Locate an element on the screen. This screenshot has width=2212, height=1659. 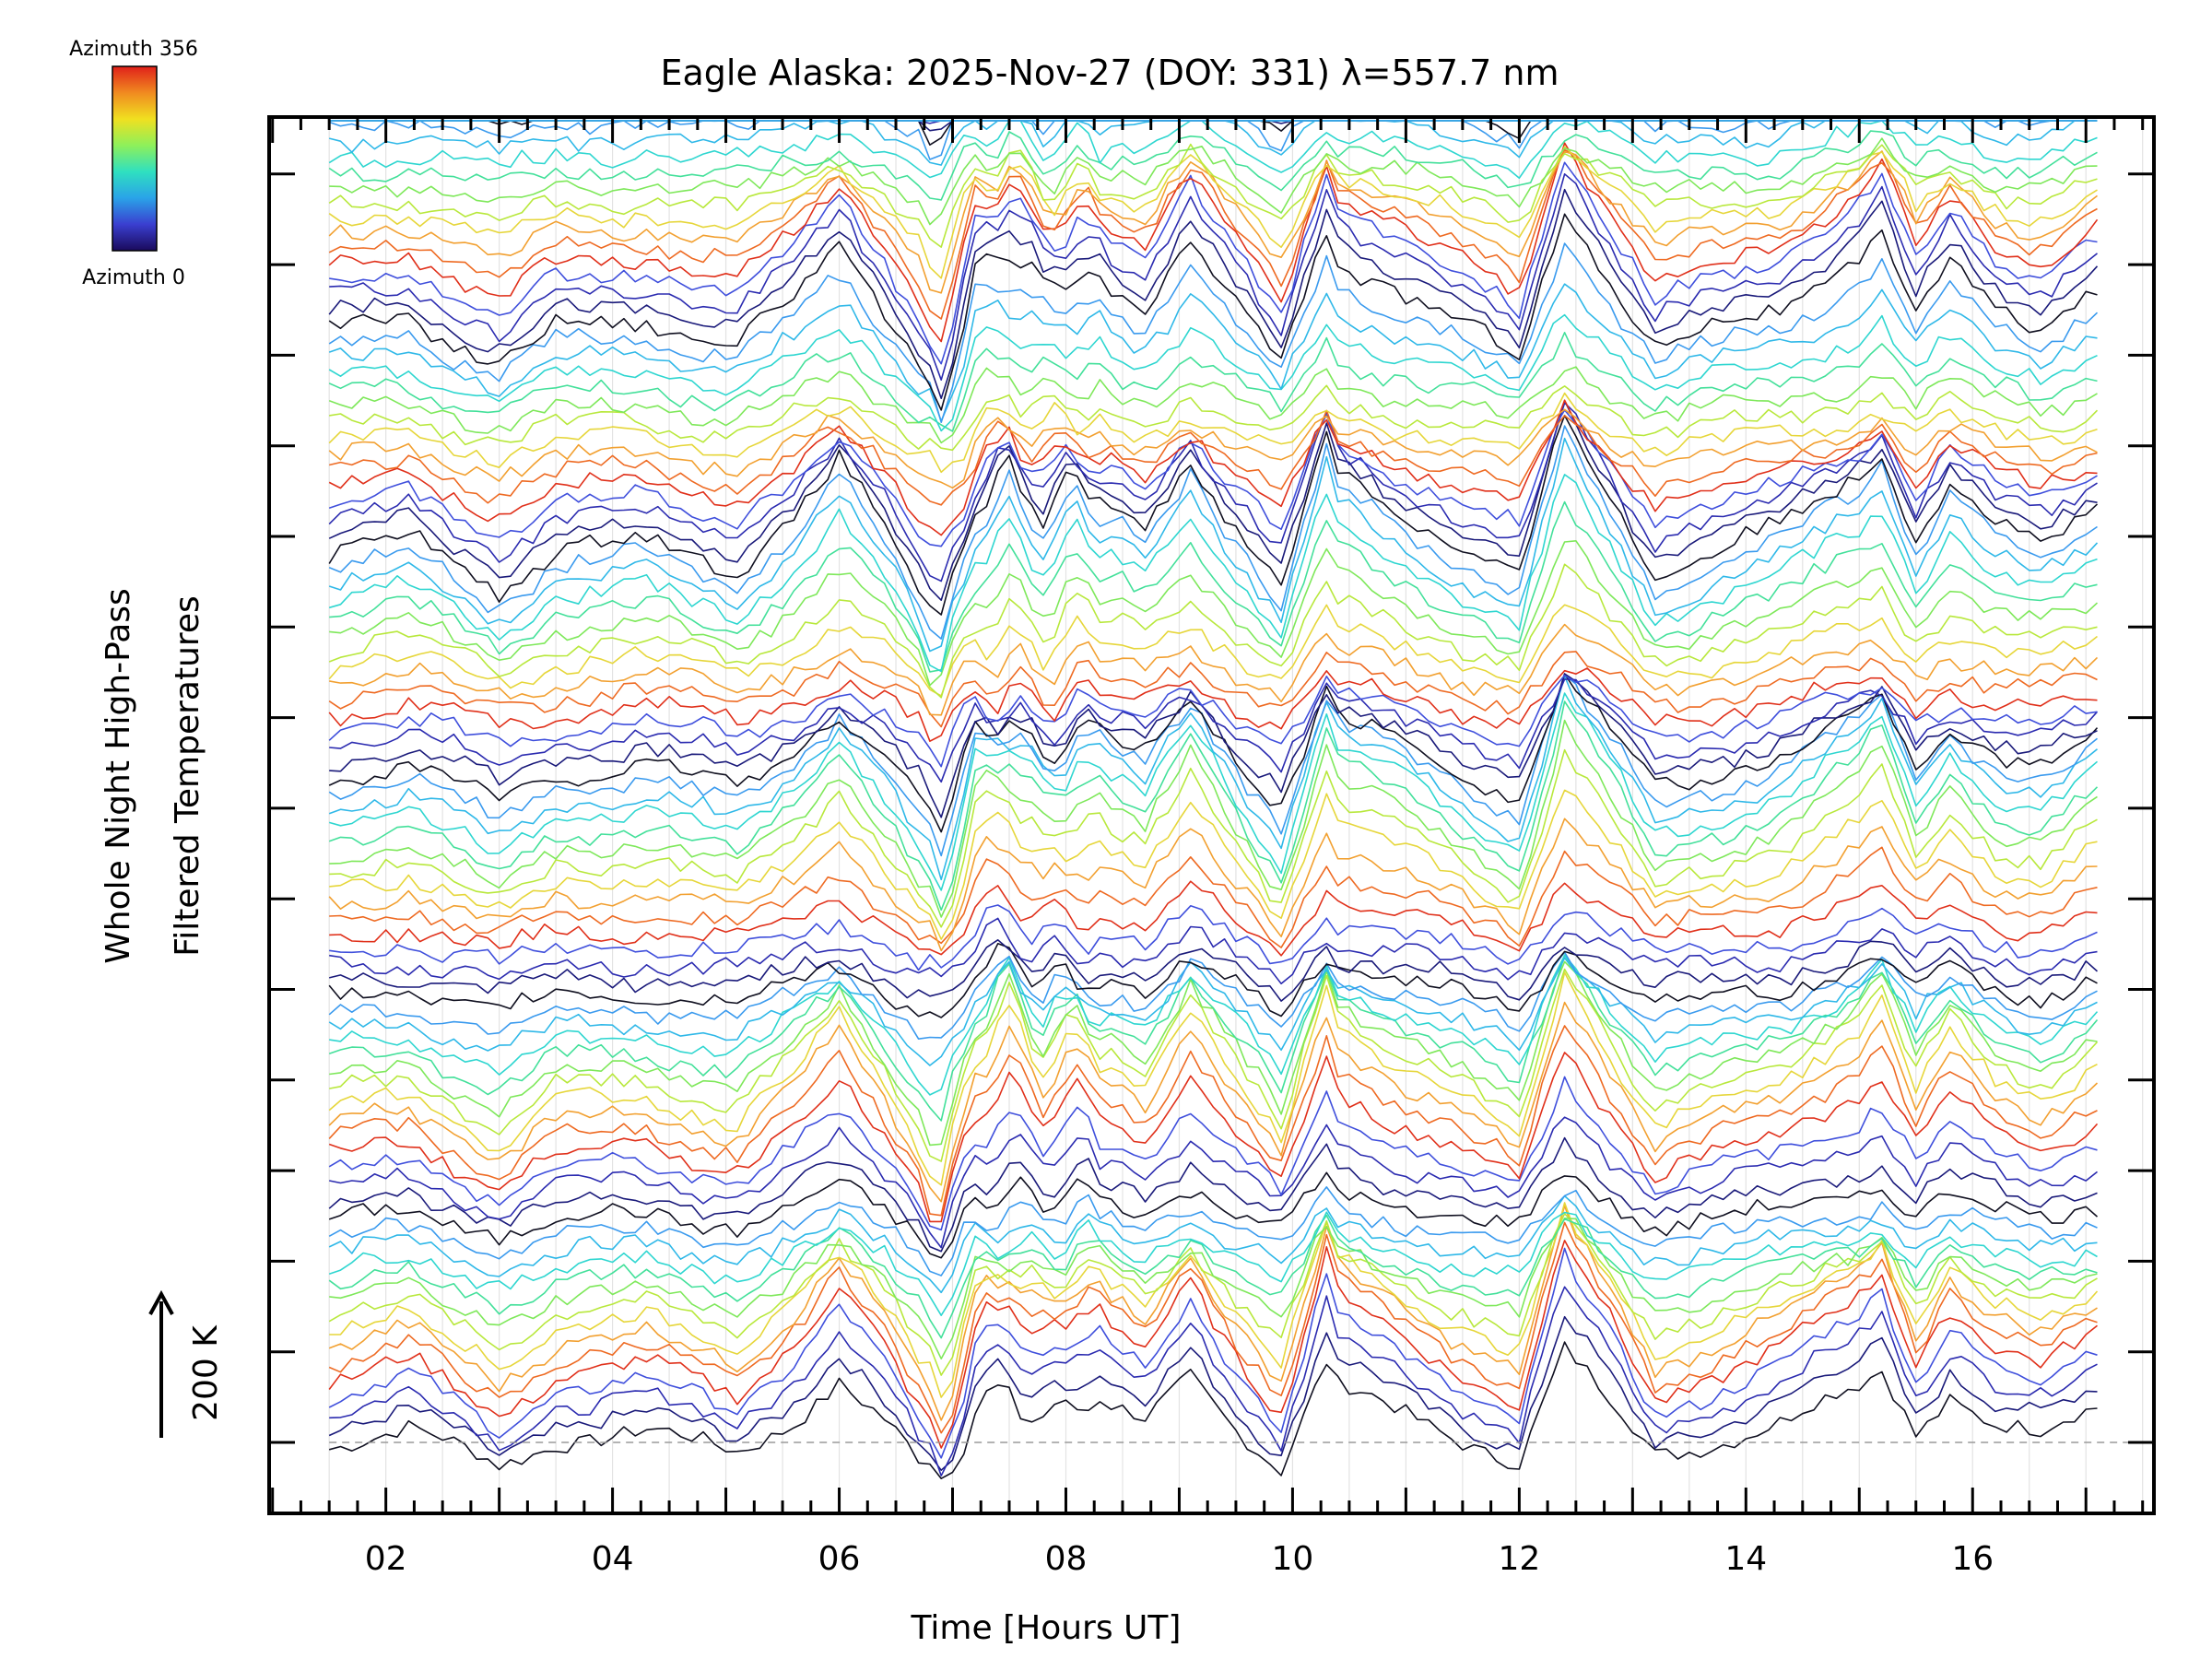
x-tick-label: 04 is located at coordinates (613, 1559).